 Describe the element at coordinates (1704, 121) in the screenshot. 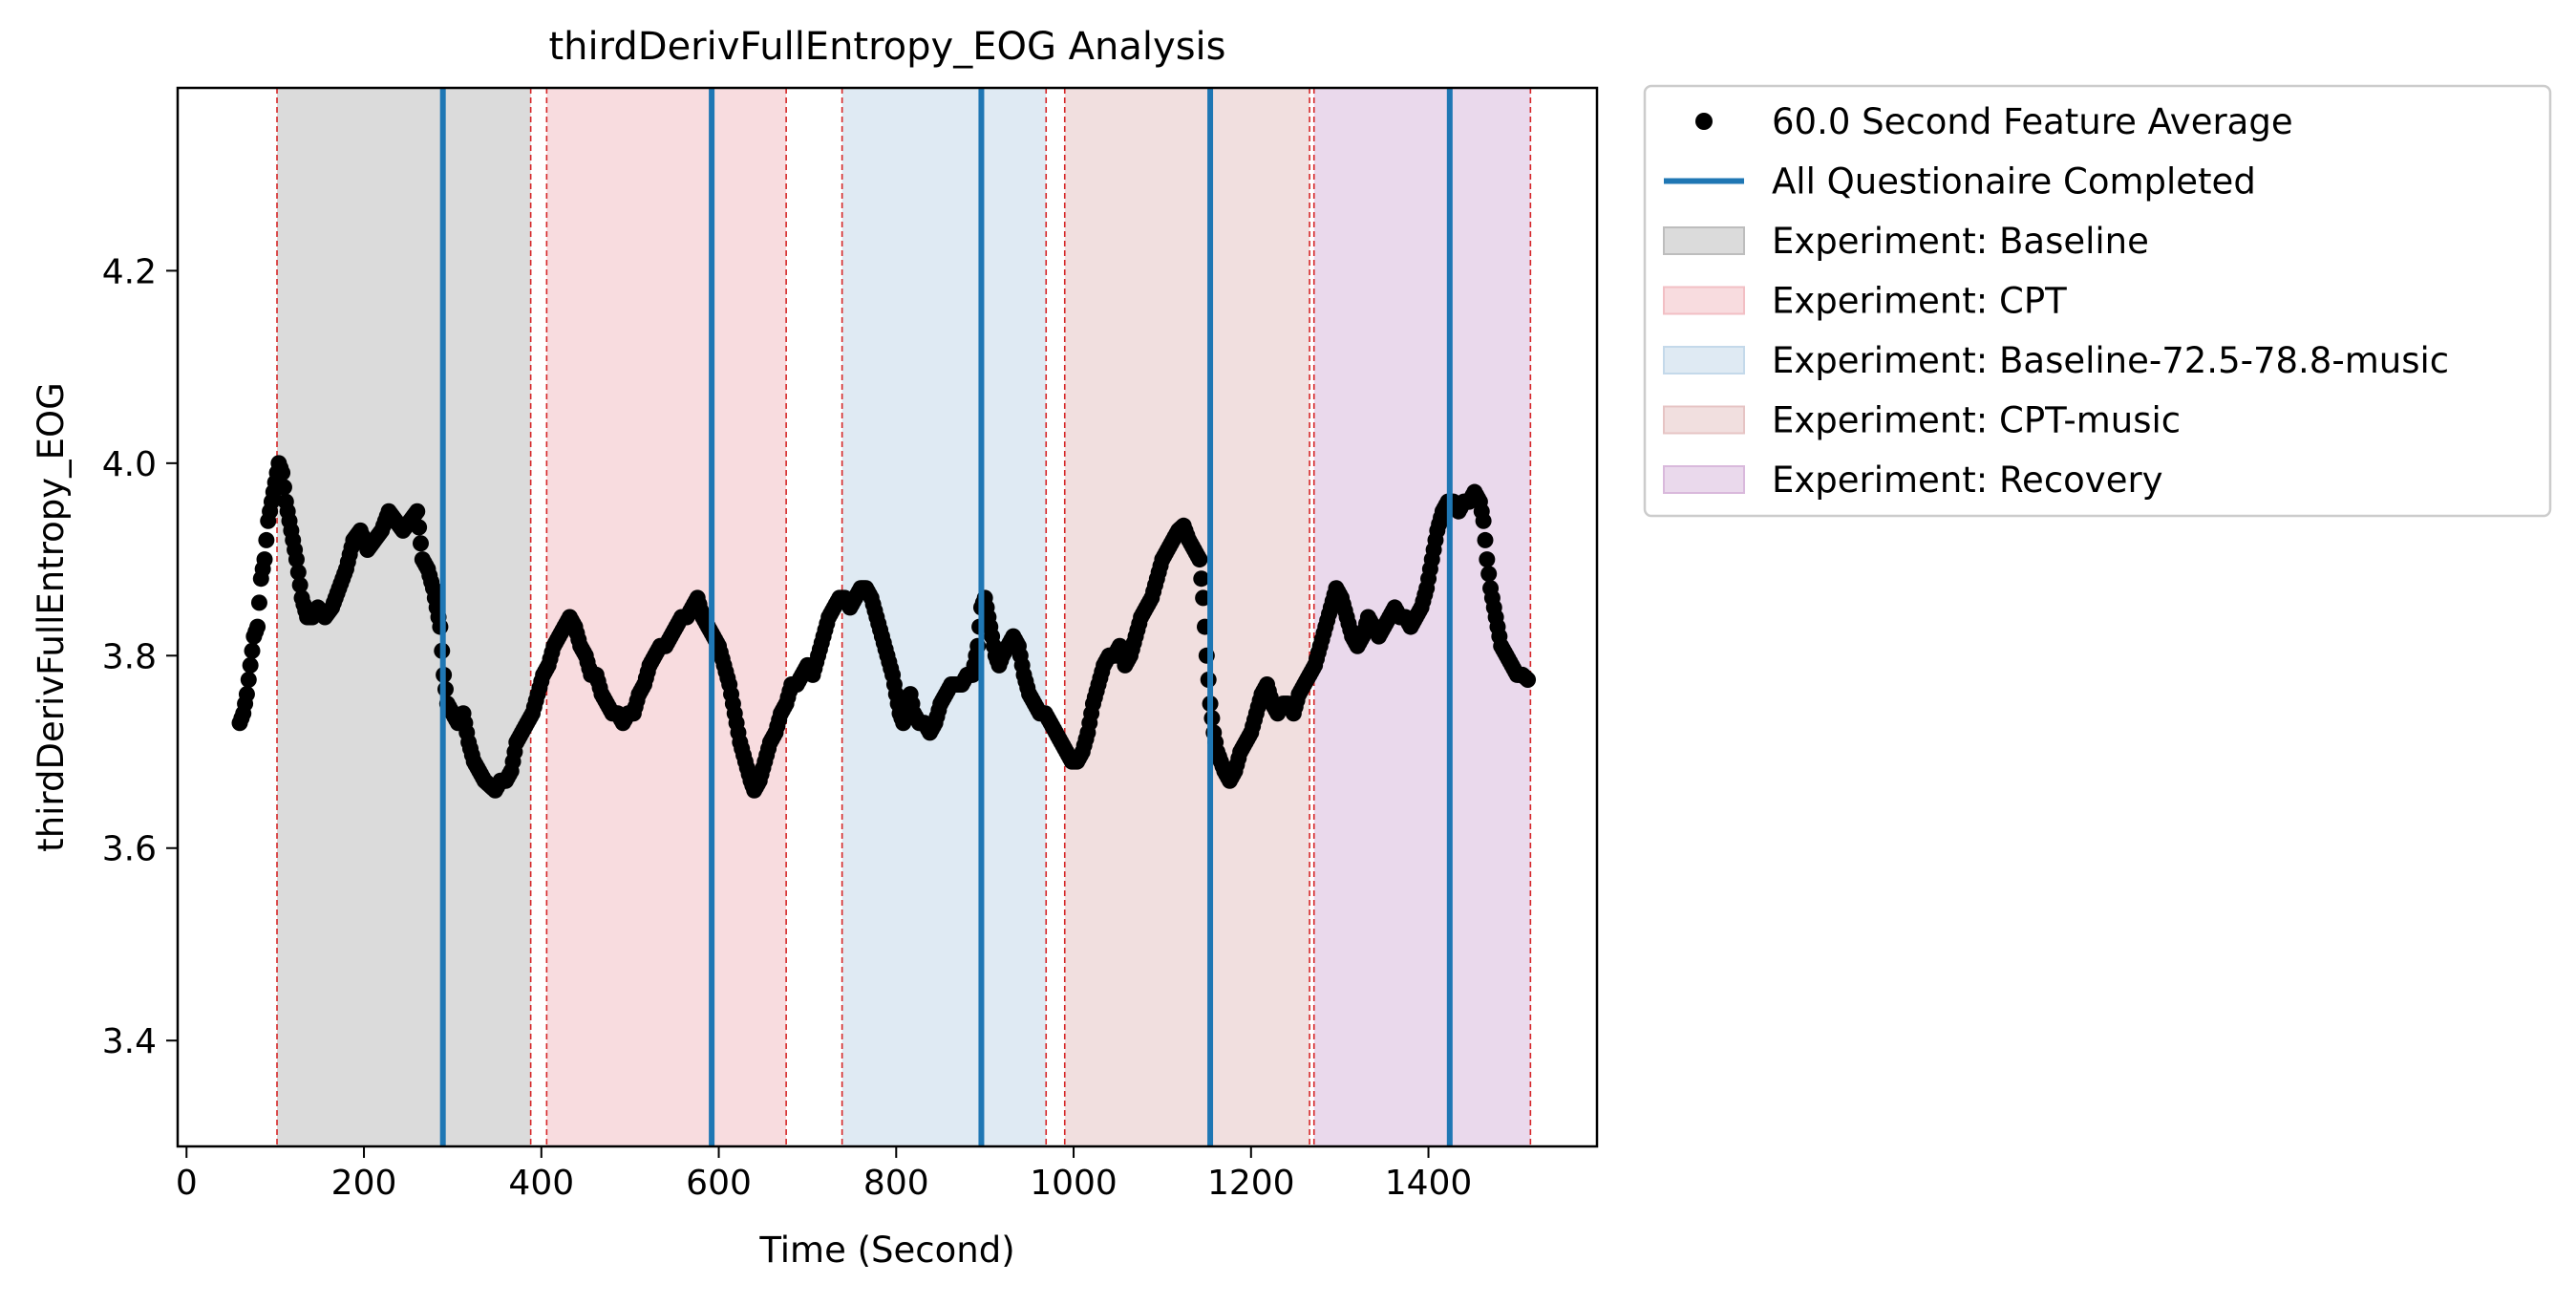

I see `legend-marker-icon` at that location.